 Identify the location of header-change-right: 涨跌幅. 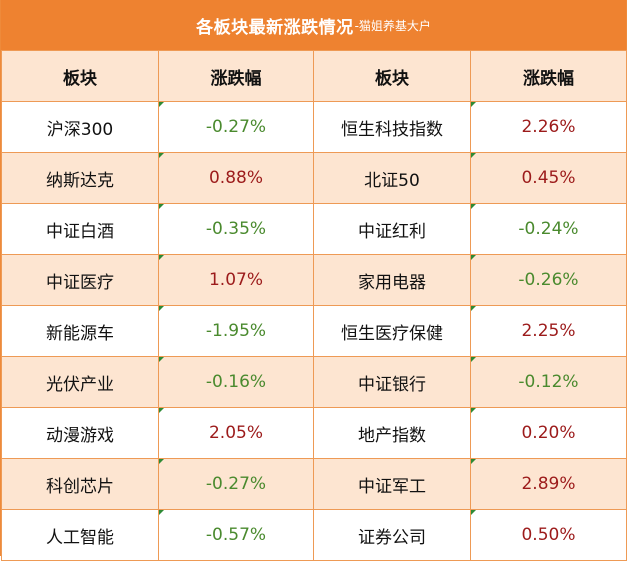
(548, 76).